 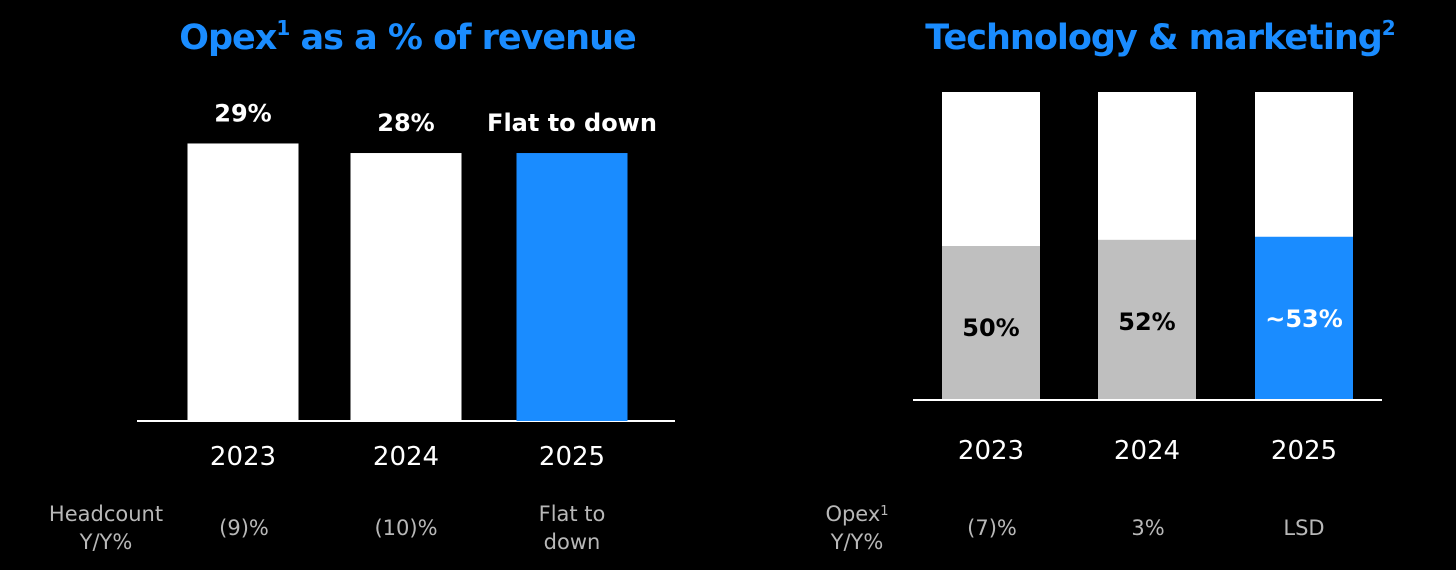 I want to click on right-bar-share-2023, so click(x=991, y=323).